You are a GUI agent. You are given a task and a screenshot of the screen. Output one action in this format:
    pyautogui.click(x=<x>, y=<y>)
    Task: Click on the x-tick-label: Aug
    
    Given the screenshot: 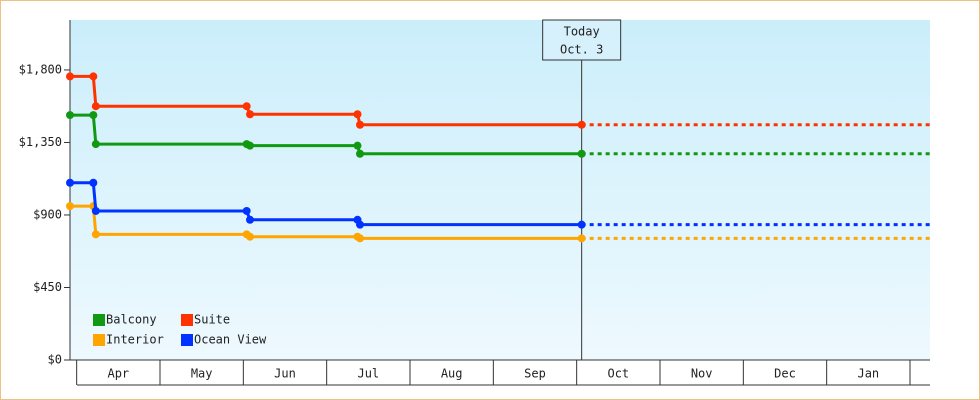 What is the action you would take?
    pyautogui.click(x=452, y=374)
    